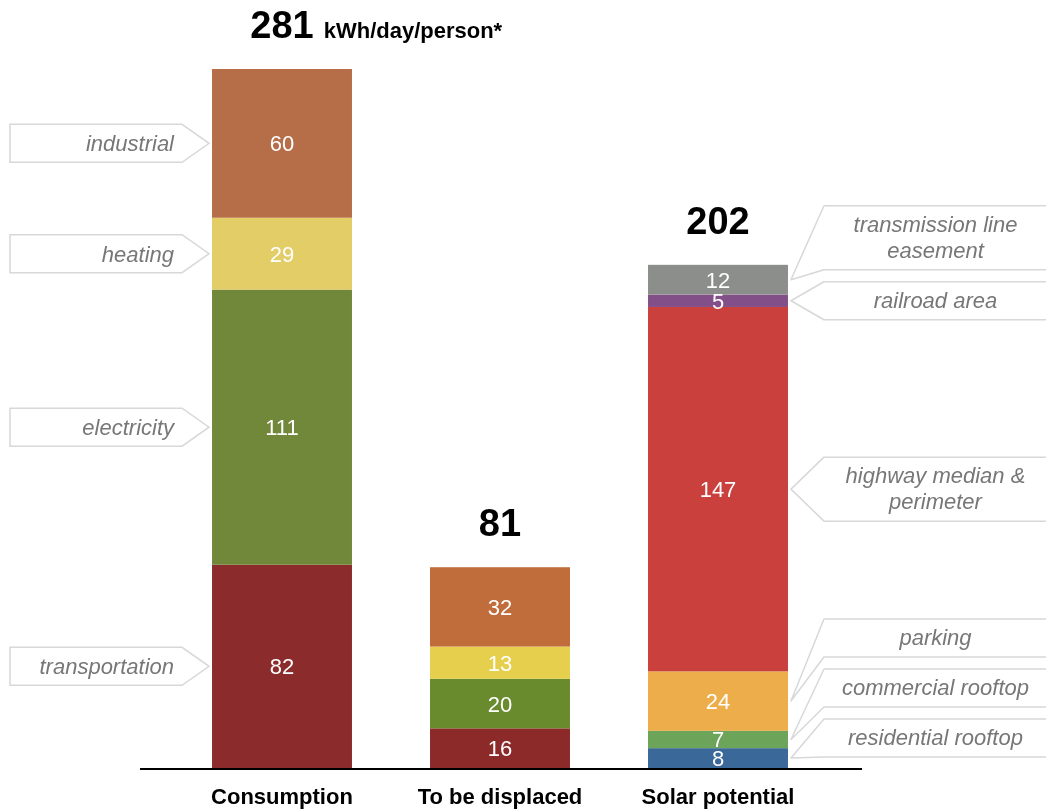 This screenshot has height=811, width=1047. Describe the element at coordinates (935, 237) in the screenshot. I see `text: transmission line easement` at that location.